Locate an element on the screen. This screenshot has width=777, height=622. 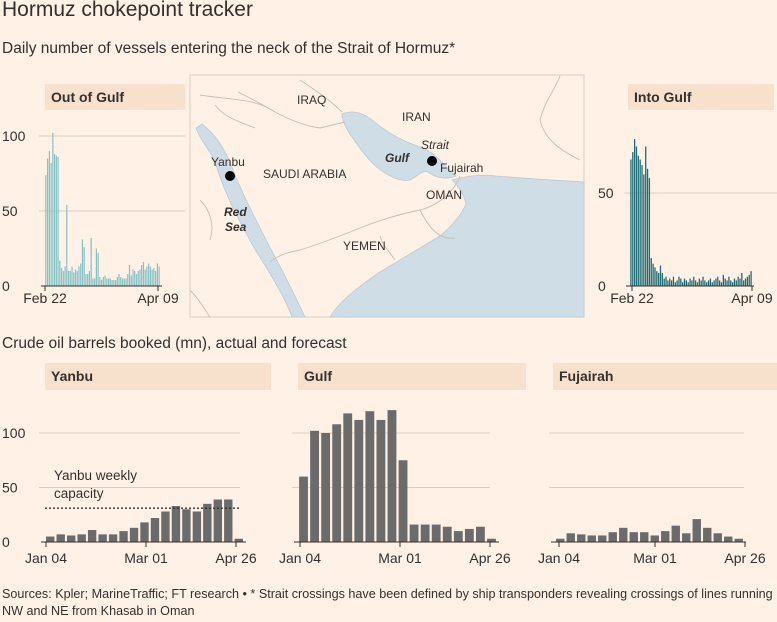
red-sea-water is located at coordinates (250, 220).